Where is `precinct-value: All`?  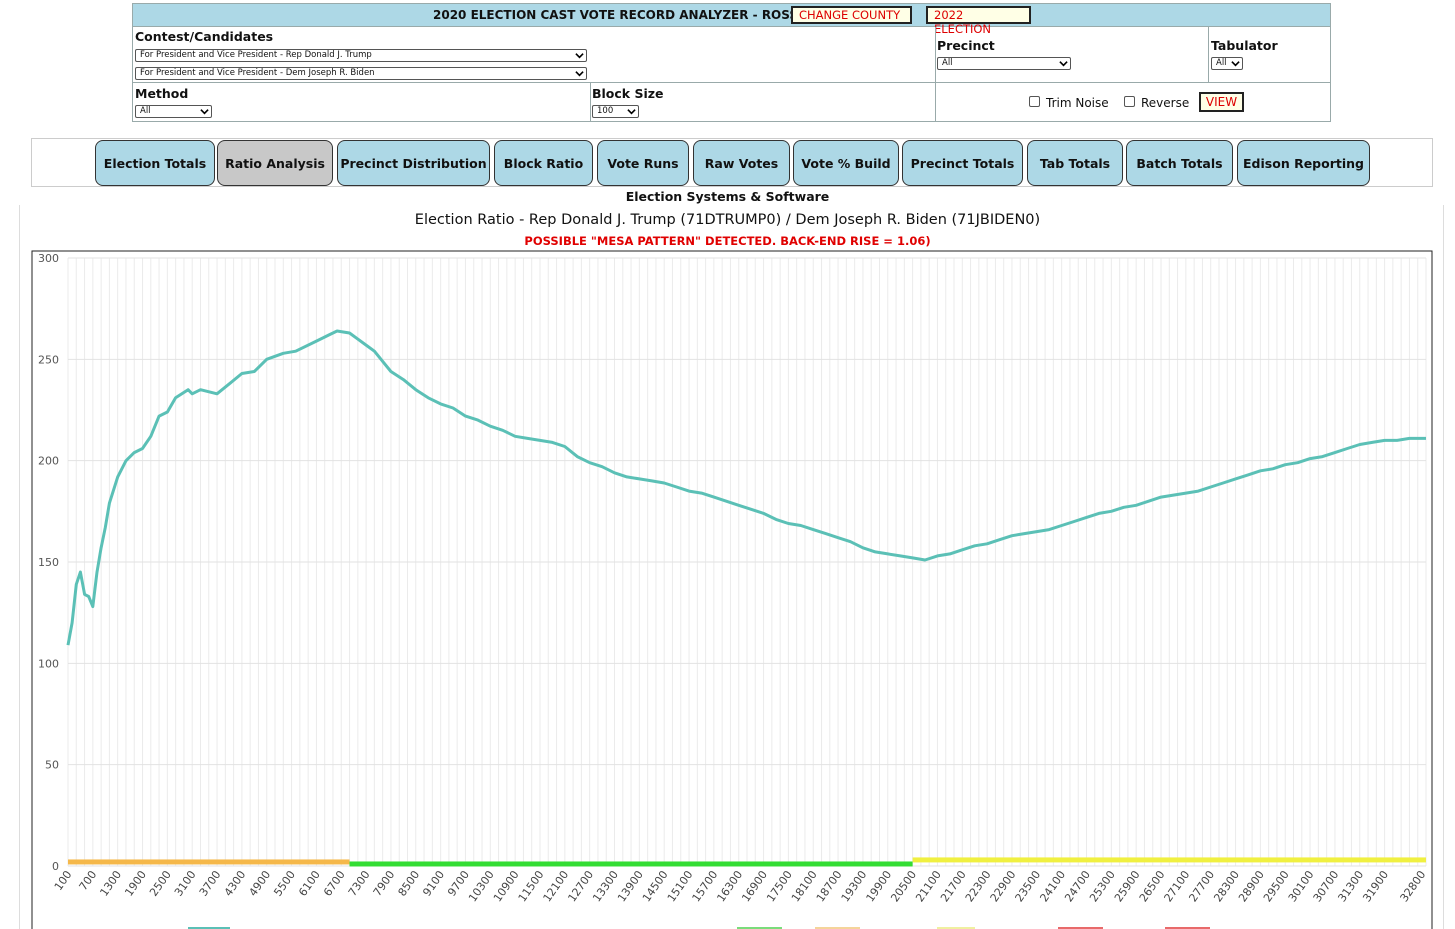
precinct-value: All is located at coordinates (947, 63).